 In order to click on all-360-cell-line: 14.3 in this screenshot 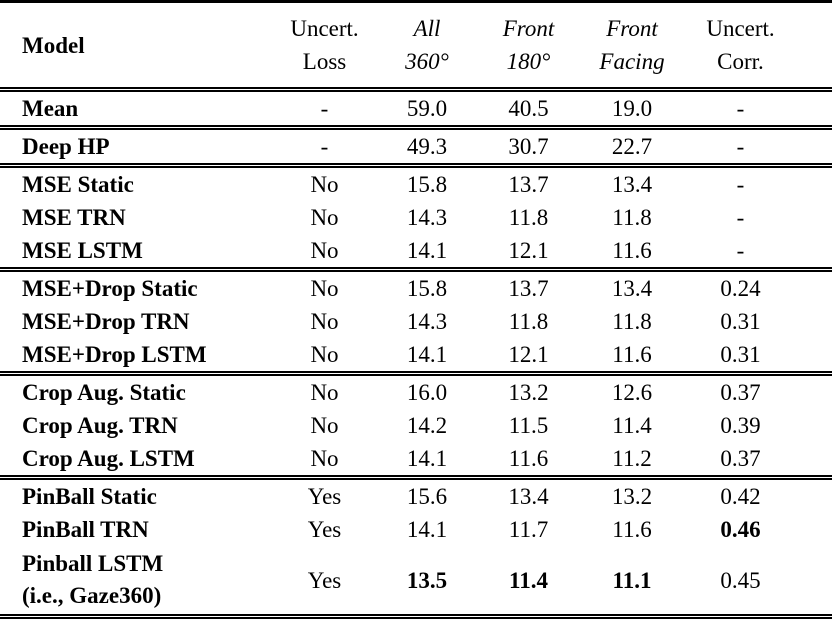, I will do `click(427, 217)`.